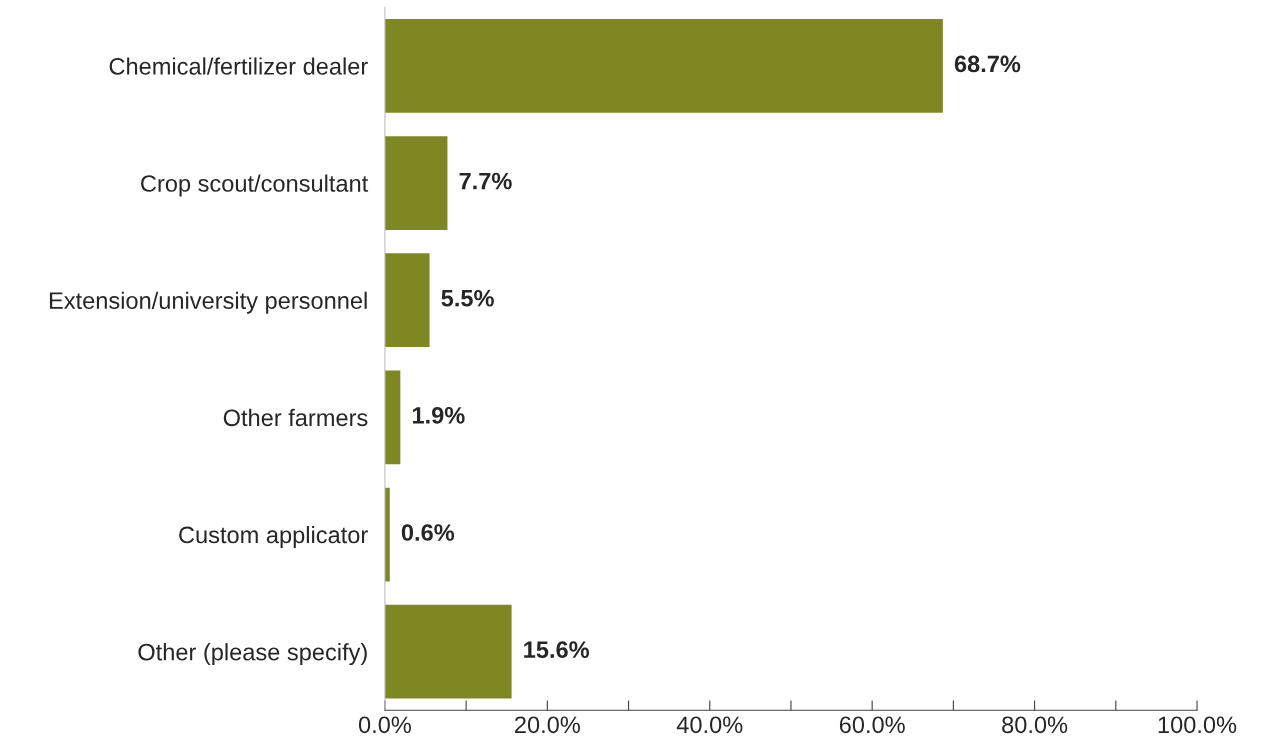  Describe the element at coordinates (557, 649) in the screenshot. I see `data-label: 15.6%` at that location.